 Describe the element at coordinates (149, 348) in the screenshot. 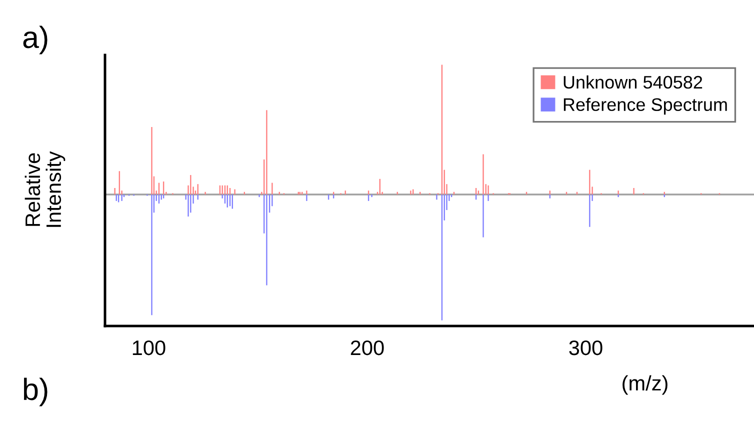

I see `x-tick-label: 100` at that location.